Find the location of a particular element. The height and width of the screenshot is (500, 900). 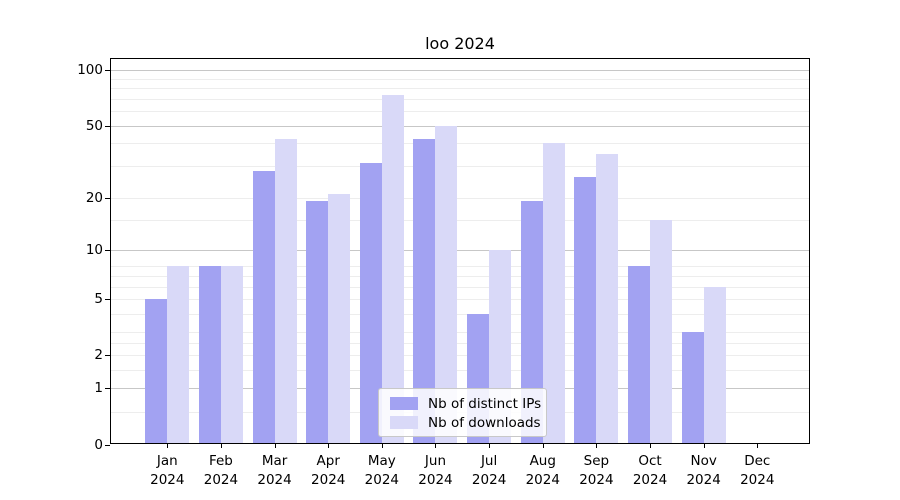

bar-downloads-jun is located at coordinates (446, 284).